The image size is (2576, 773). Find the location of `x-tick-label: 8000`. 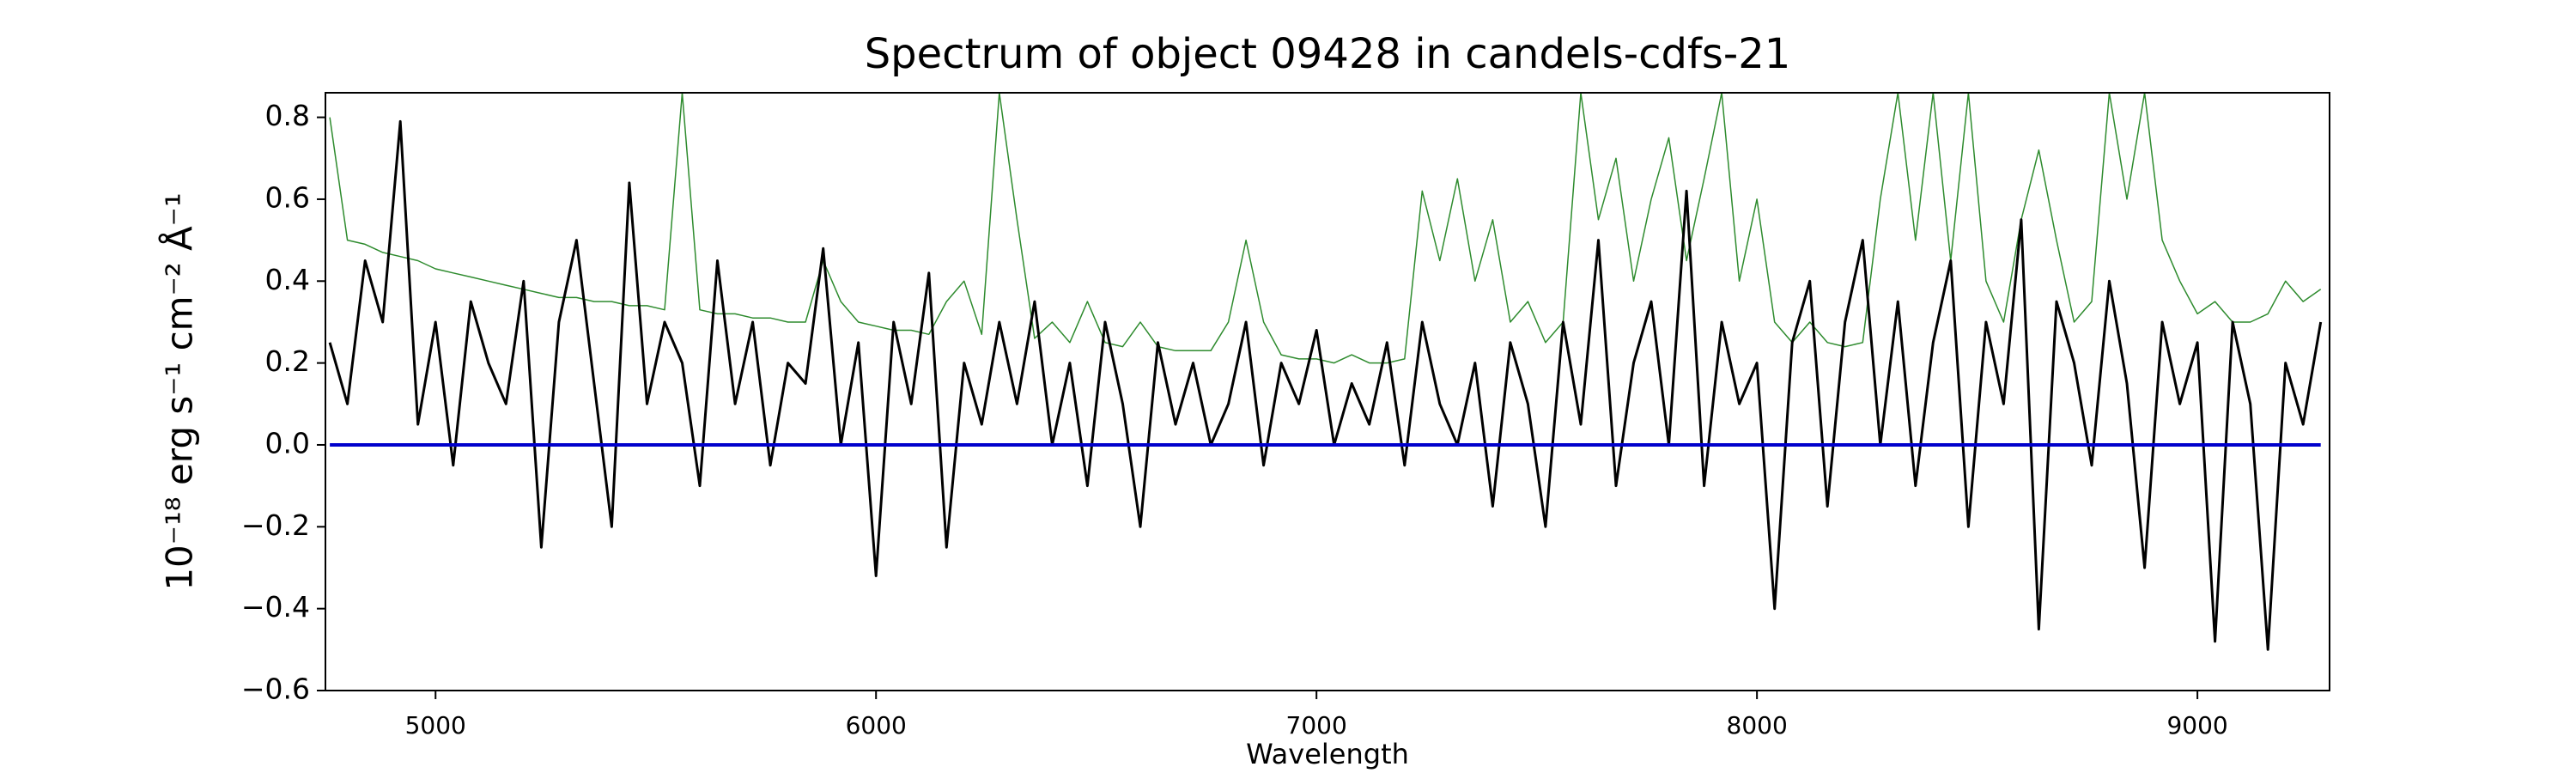

x-tick-label: 8000 is located at coordinates (1758, 725).